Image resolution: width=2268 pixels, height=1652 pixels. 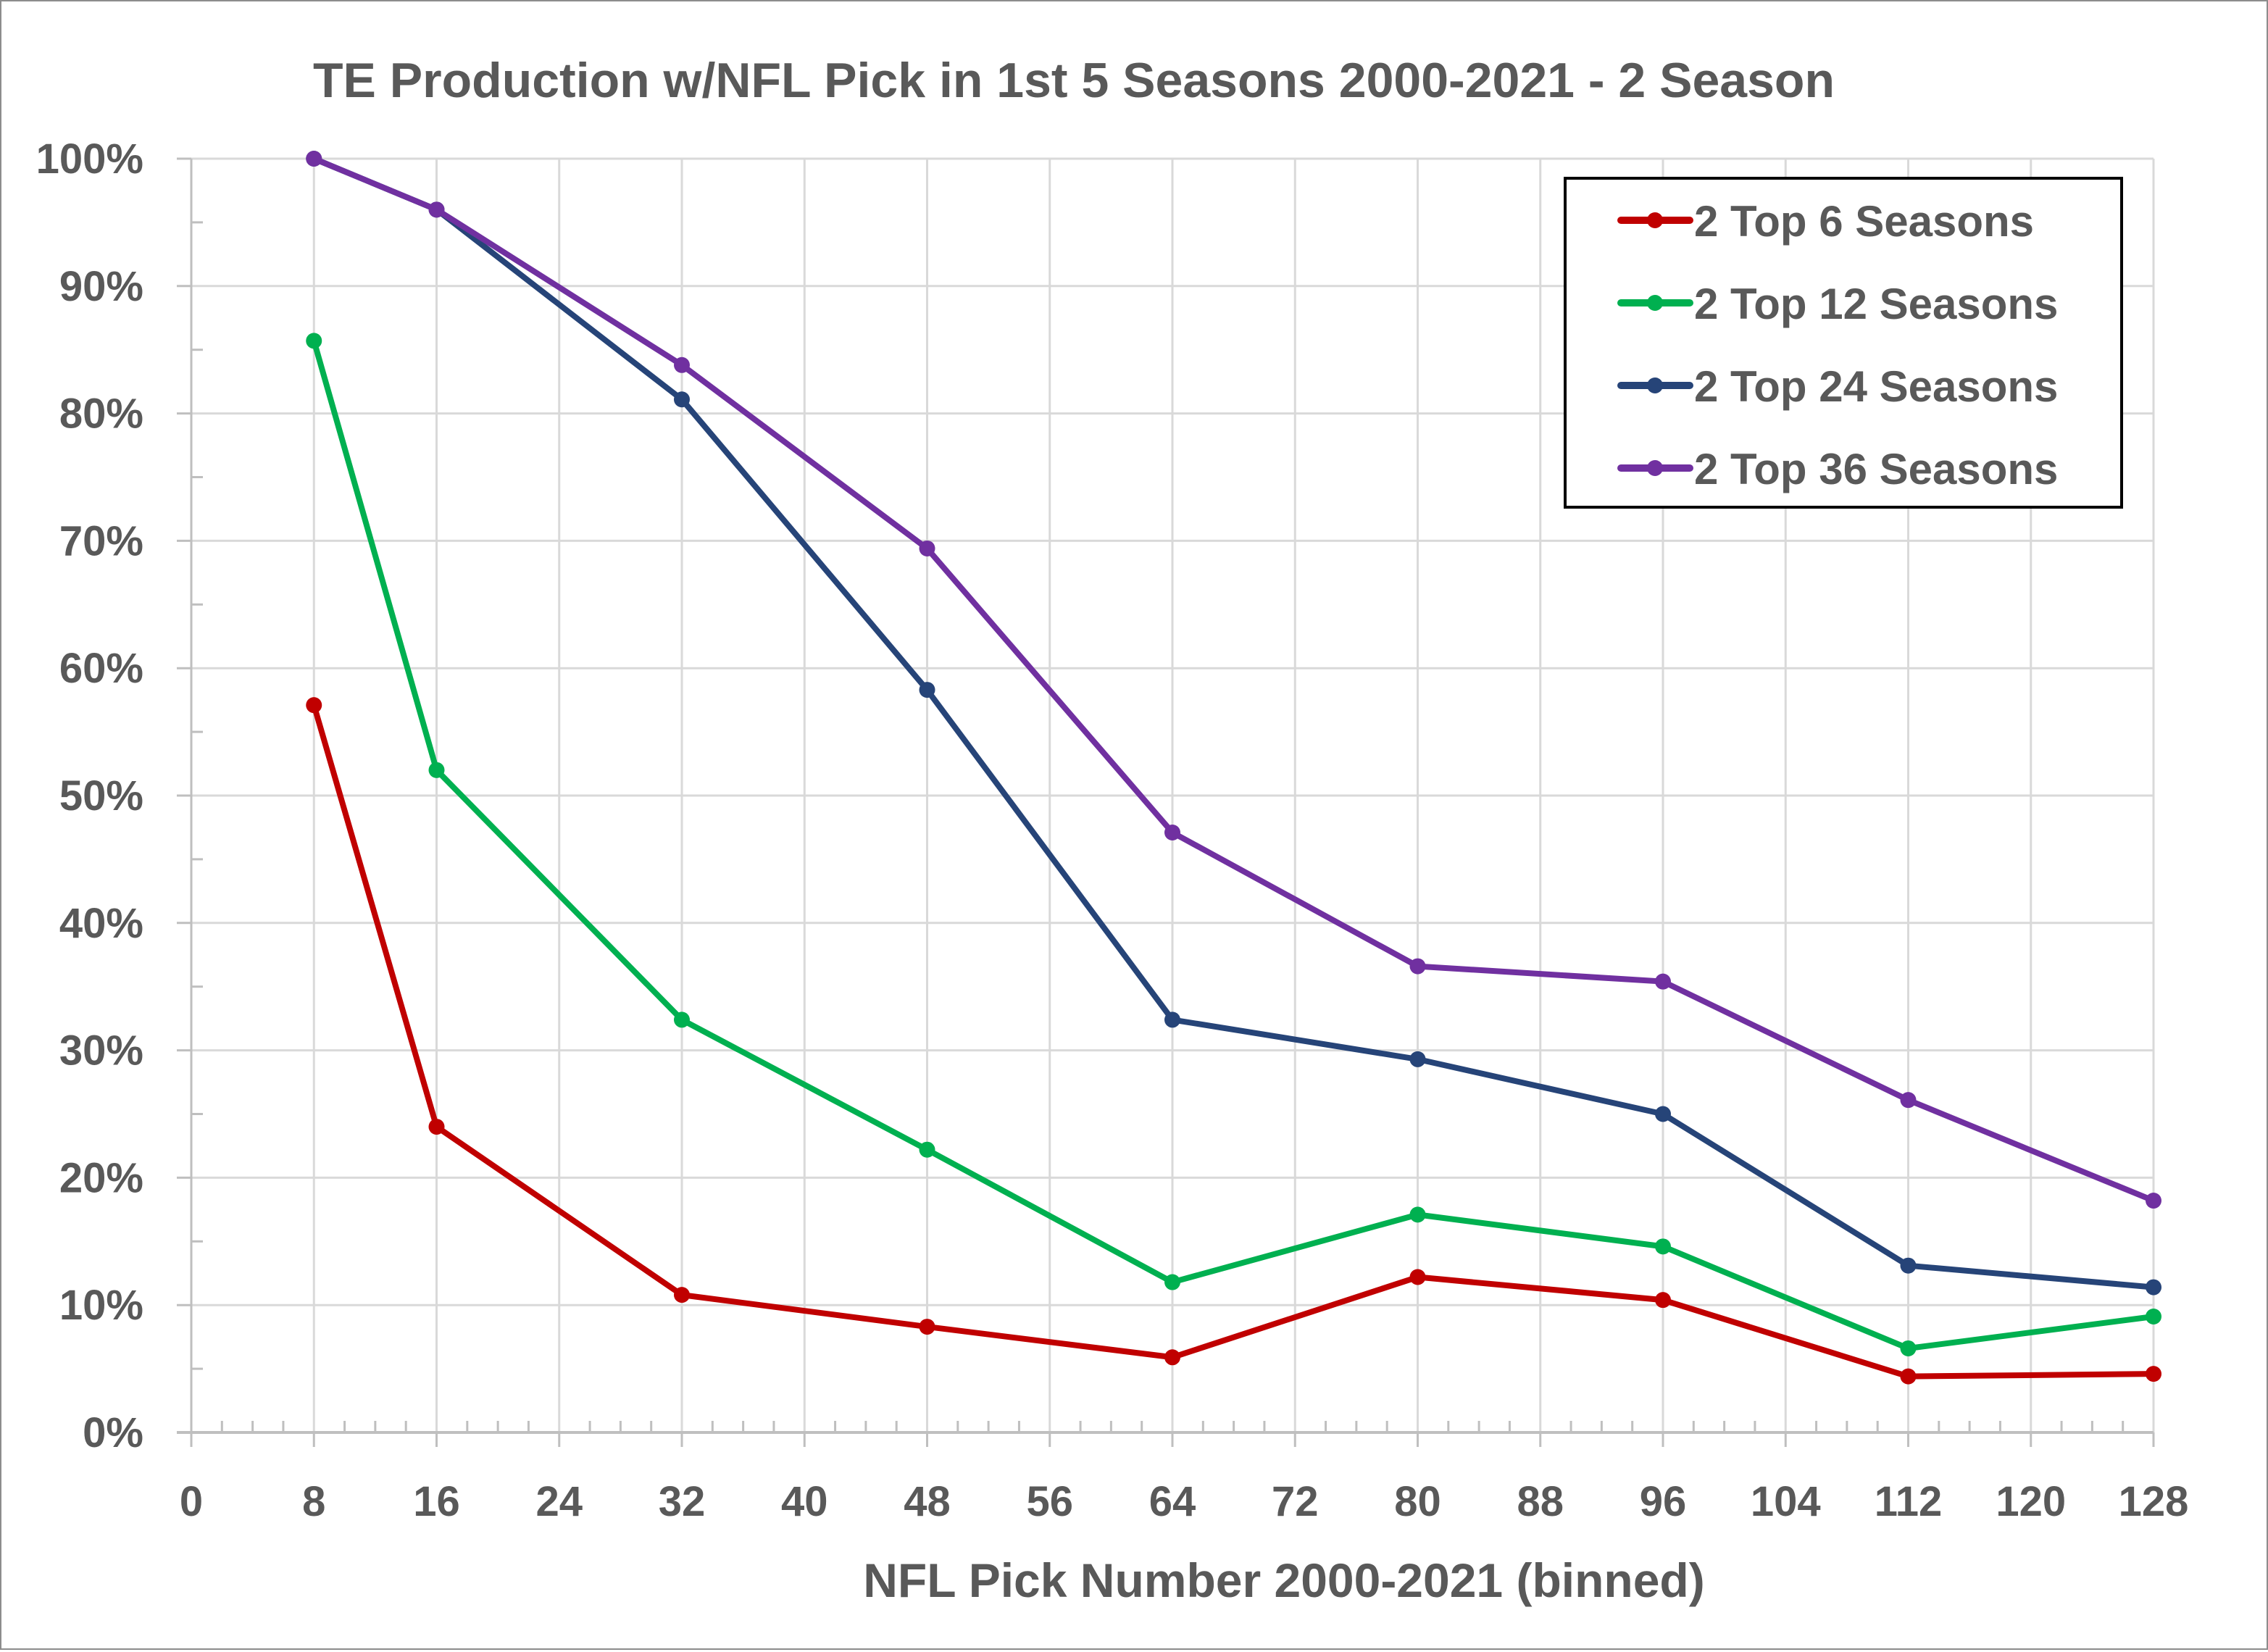 I want to click on y-tick-label: 50%, so click(x=101, y=795).